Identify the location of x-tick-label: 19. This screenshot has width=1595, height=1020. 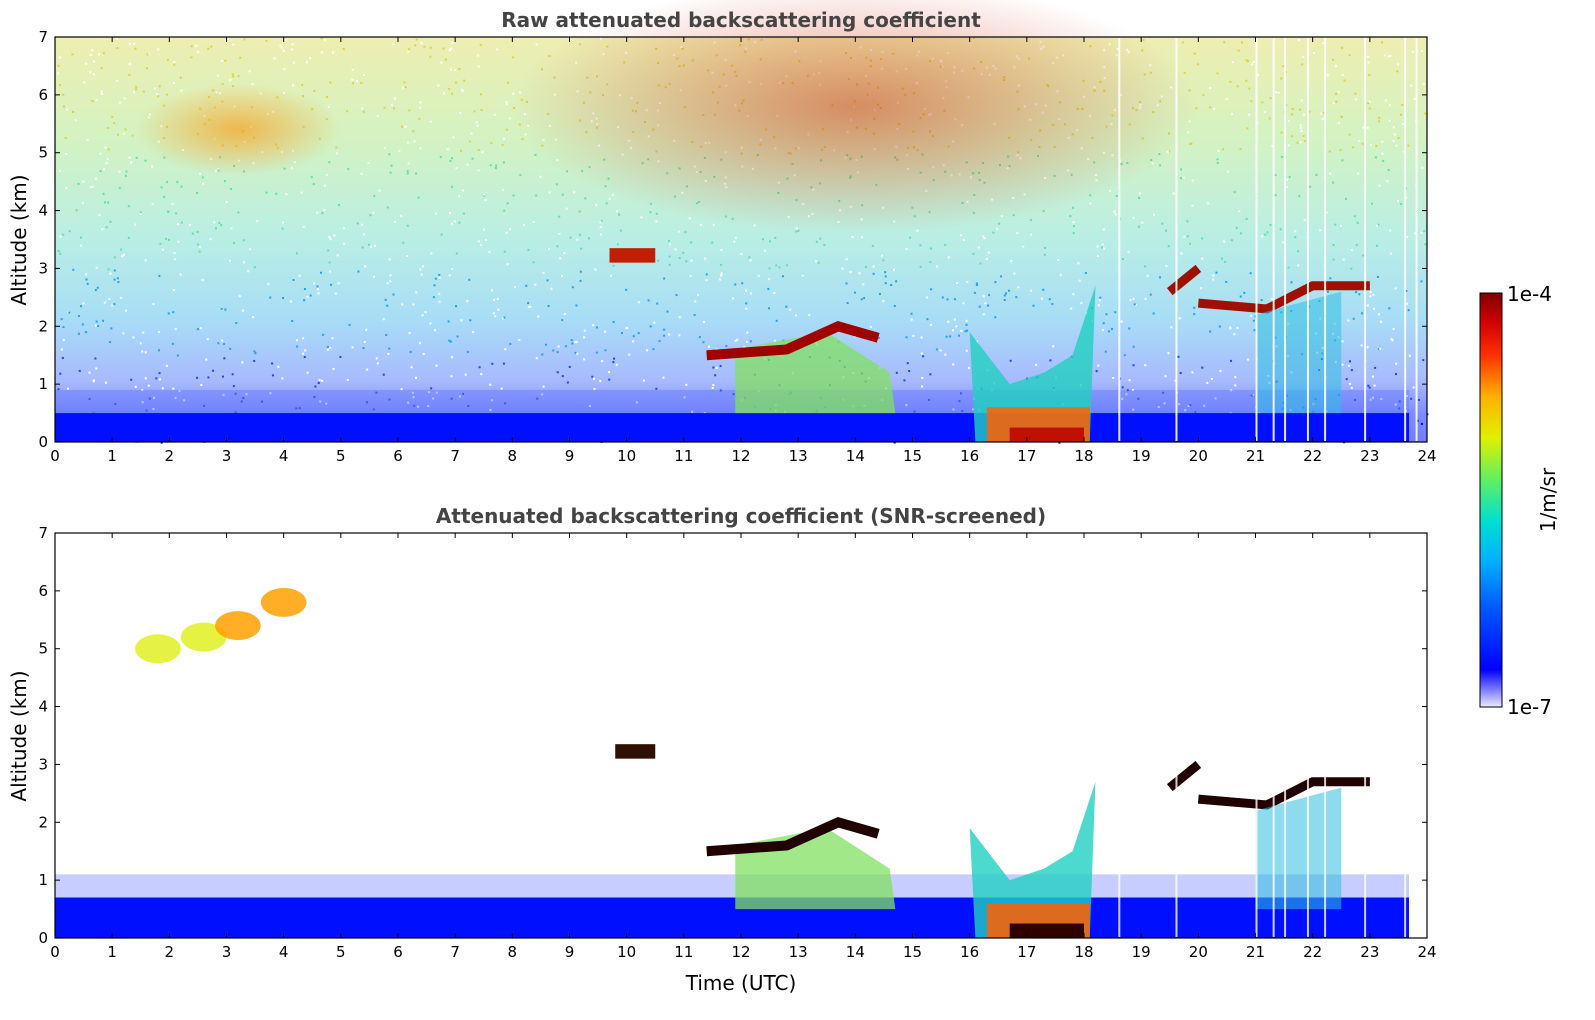
(1141, 456).